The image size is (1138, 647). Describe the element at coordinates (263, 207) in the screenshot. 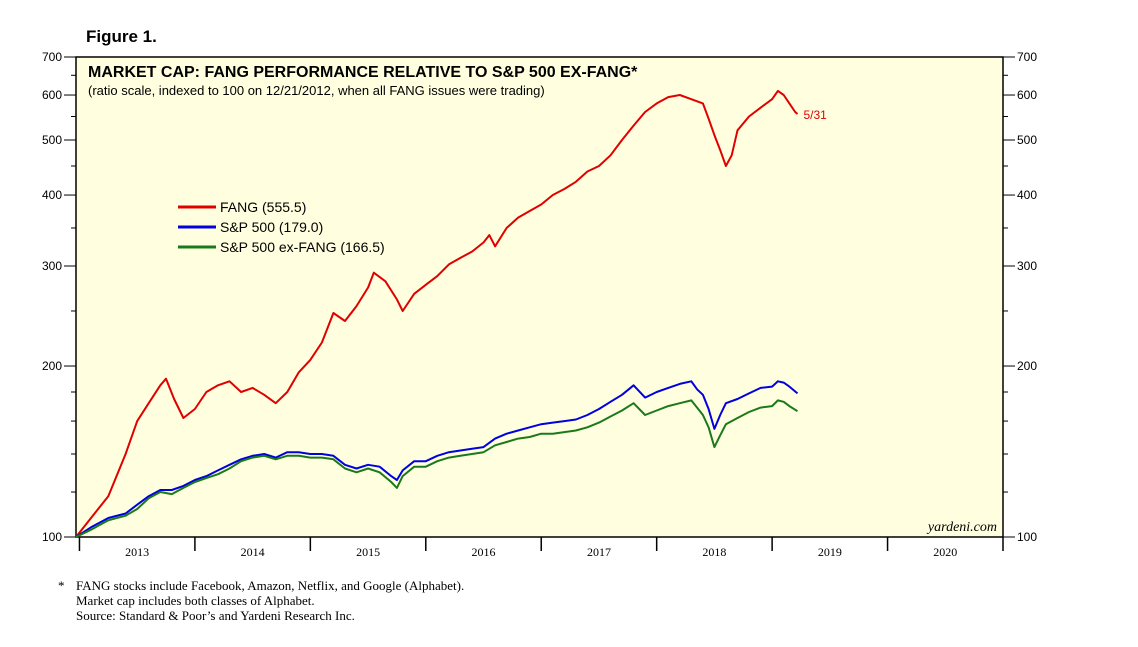

I see `legend-label: FANG (555.5)` at that location.